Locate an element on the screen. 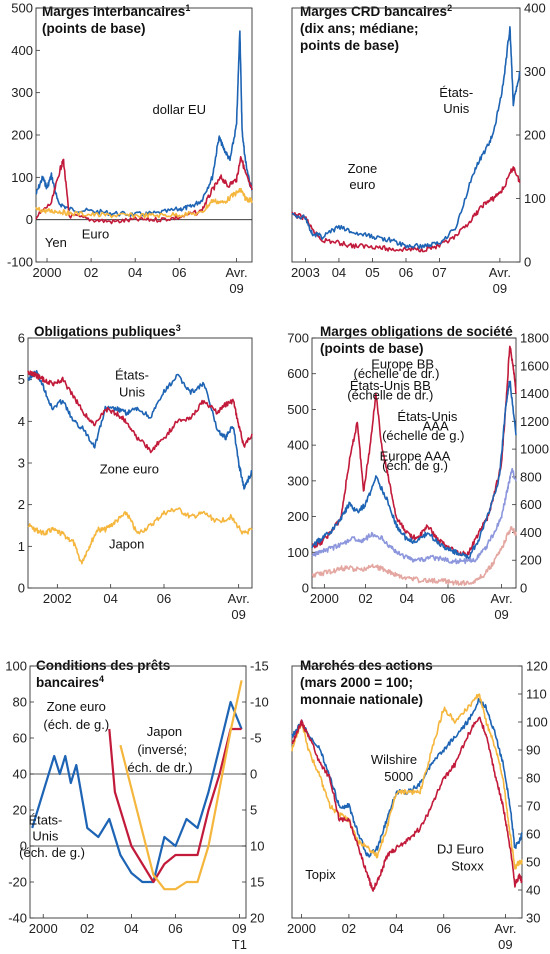 The height and width of the screenshot is (954, 550). y-tick-label-right: 400 is located at coordinates (531, 532).